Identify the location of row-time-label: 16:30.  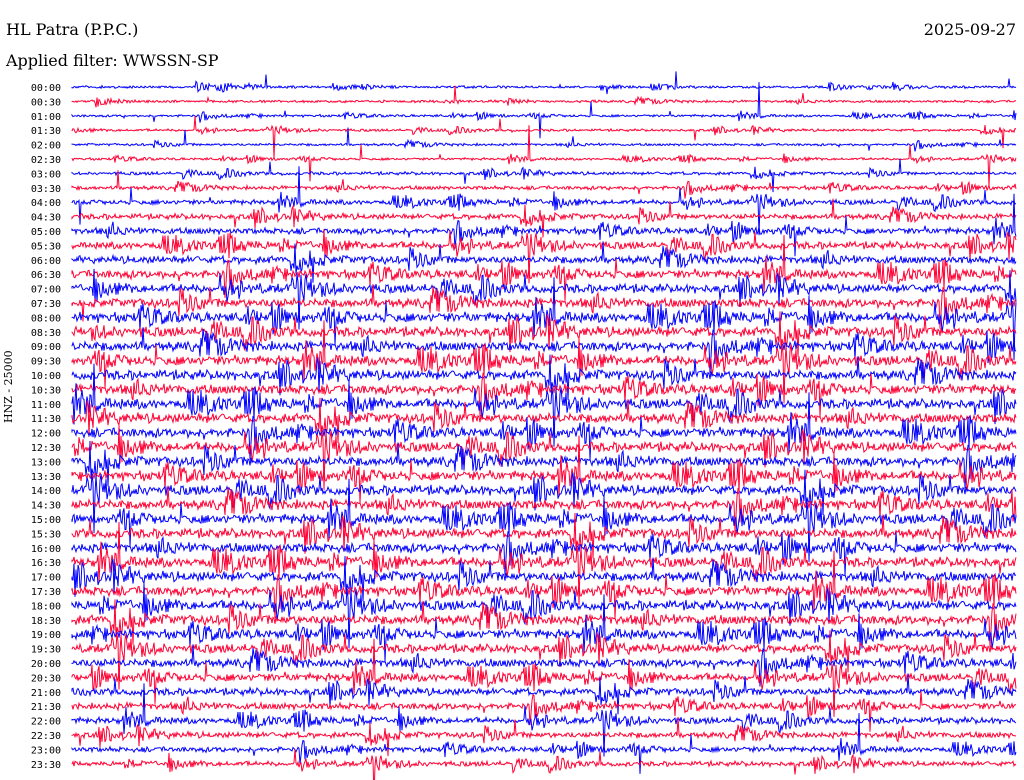
(46, 563).